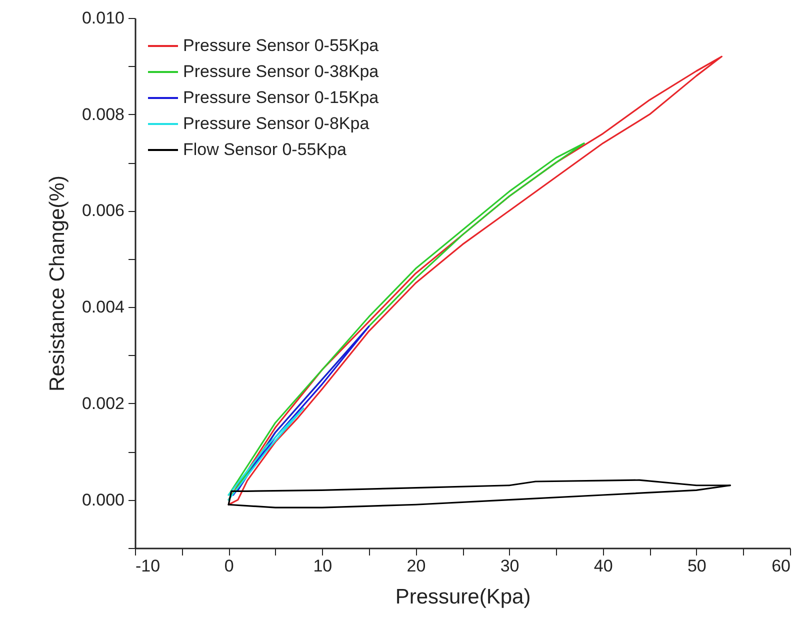 This screenshot has width=807, height=640. Describe the element at coordinates (103, 18) in the screenshot. I see `y-tick-label: 0.010` at that location.